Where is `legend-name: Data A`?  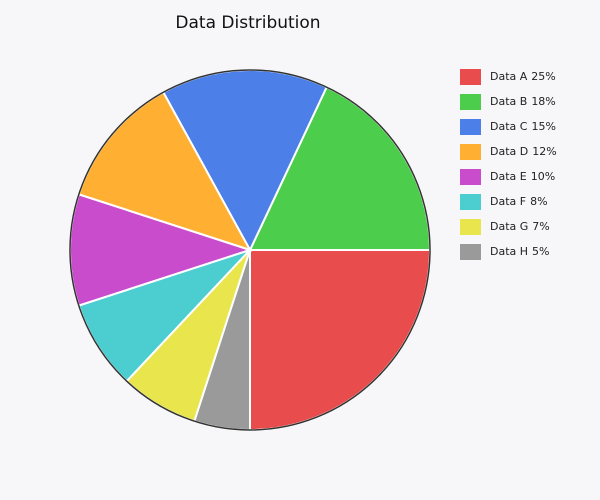 legend-name: Data A is located at coordinates (509, 76).